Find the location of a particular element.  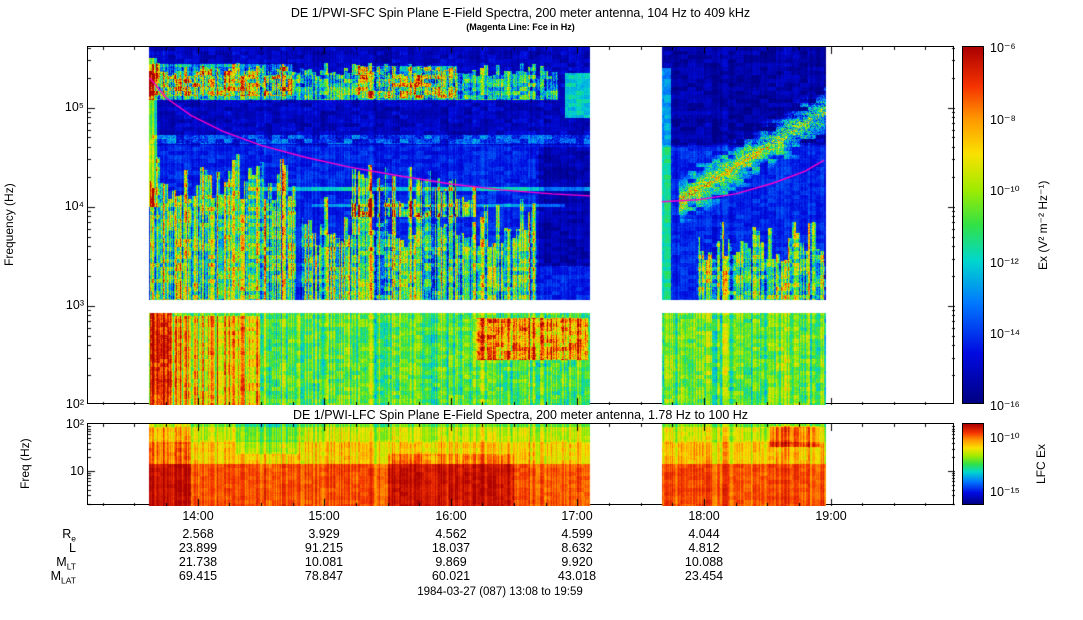

sfc-colorbar-tick: 10⁻⁶ is located at coordinates (1003, 48).